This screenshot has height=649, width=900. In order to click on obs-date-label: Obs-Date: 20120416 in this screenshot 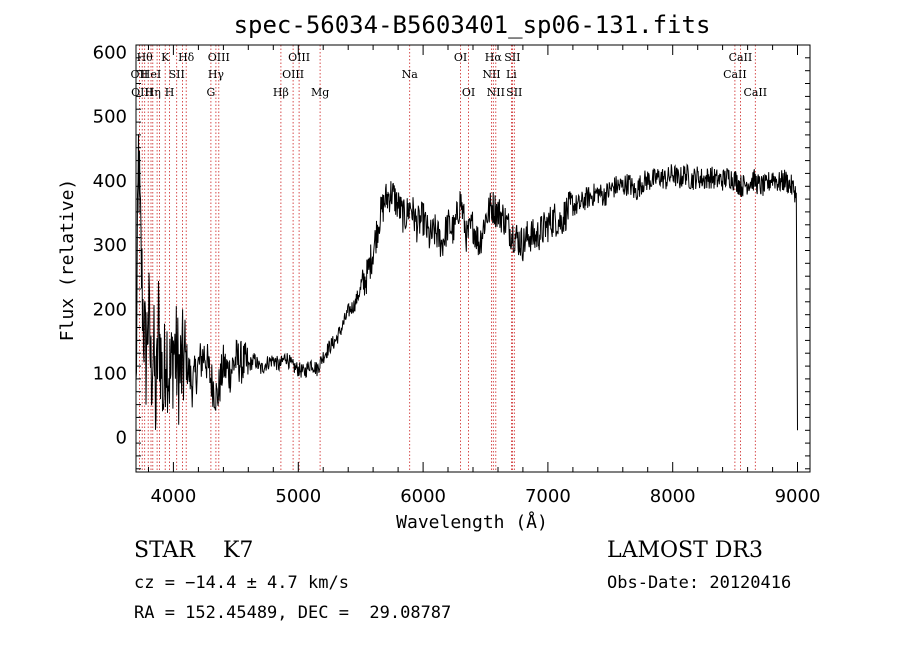, I will do `click(699, 583)`.